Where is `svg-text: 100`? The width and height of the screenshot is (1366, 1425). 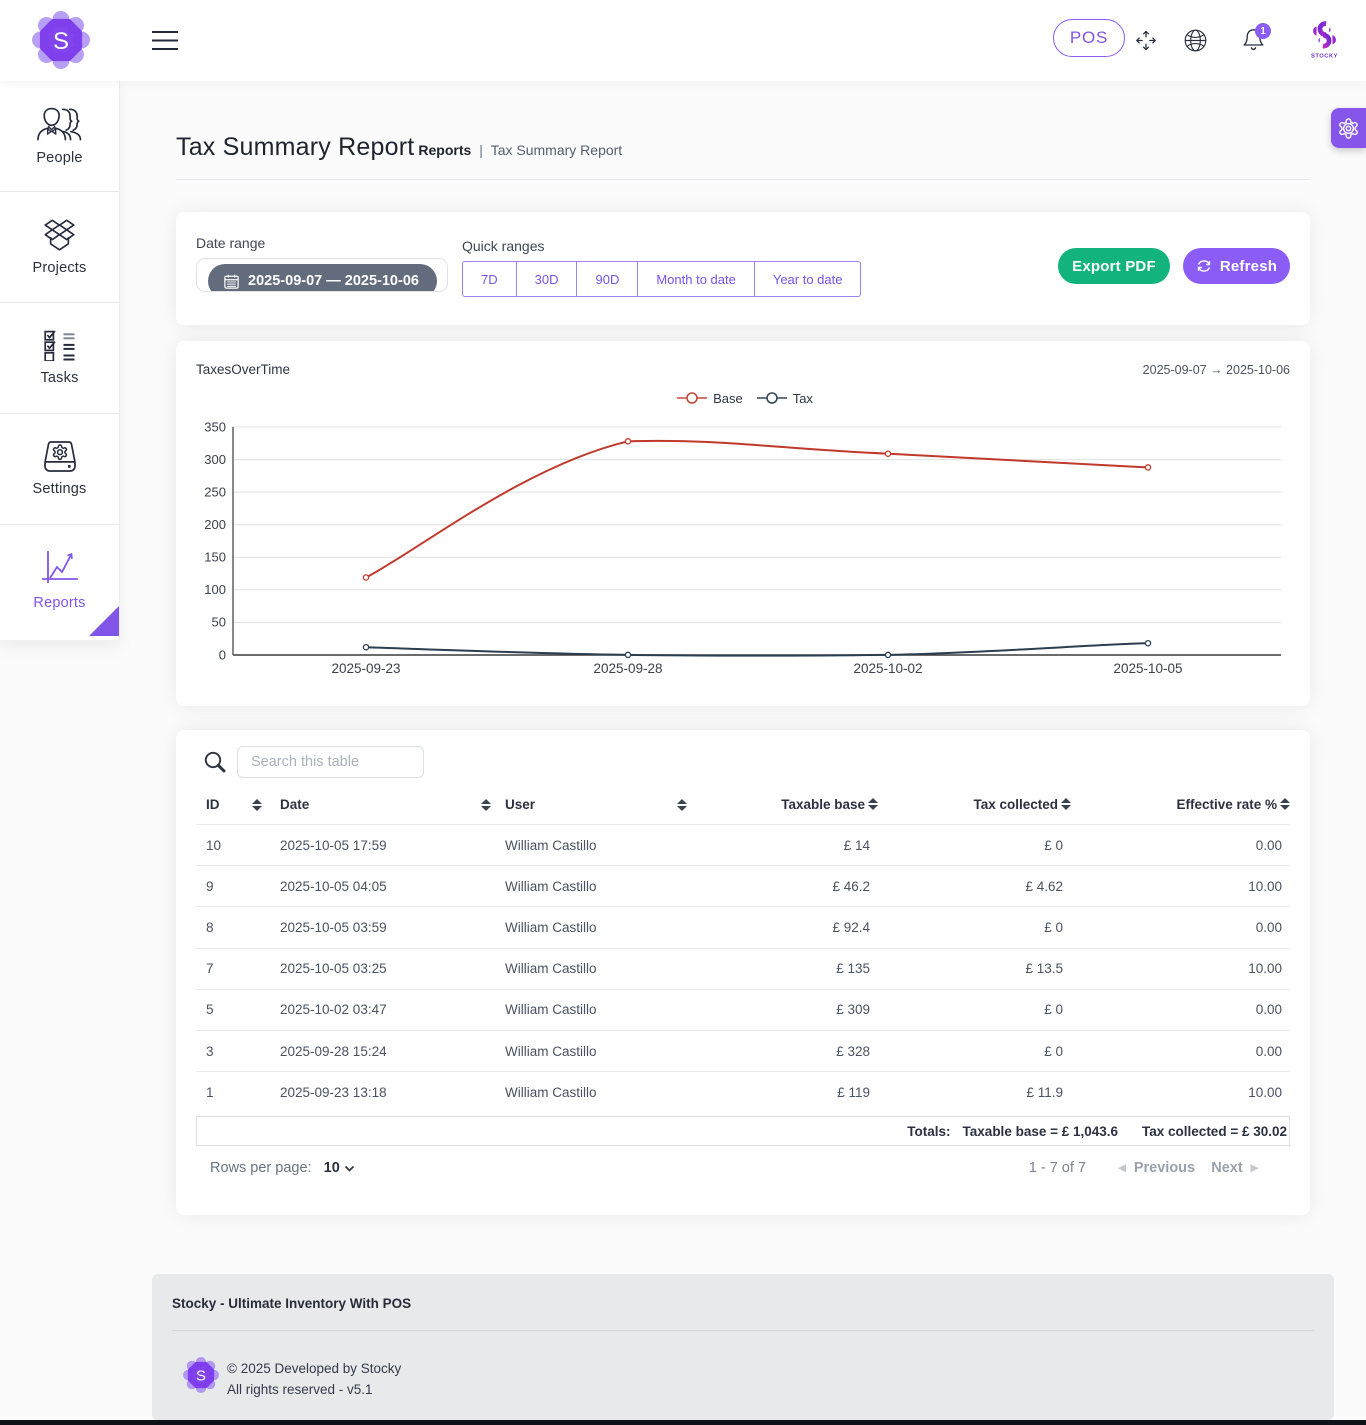
svg-text: 100 is located at coordinates (215, 589).